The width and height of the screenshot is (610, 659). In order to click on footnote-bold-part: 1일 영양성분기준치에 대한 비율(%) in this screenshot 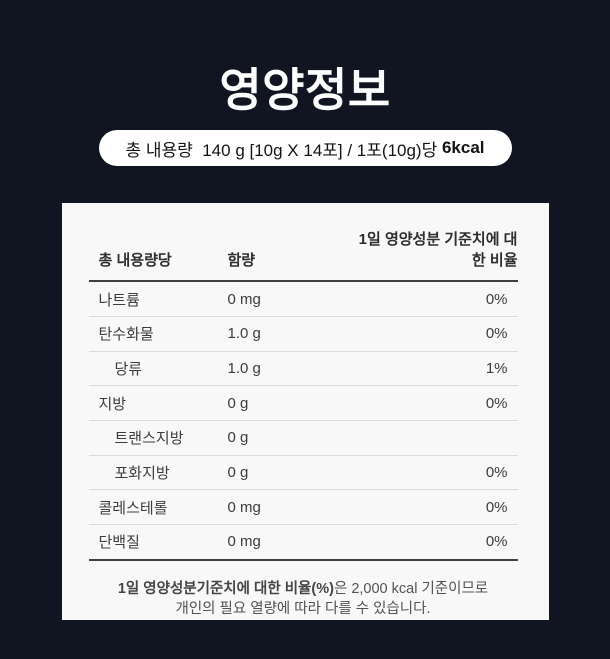, I will do `click(225, 588)`.